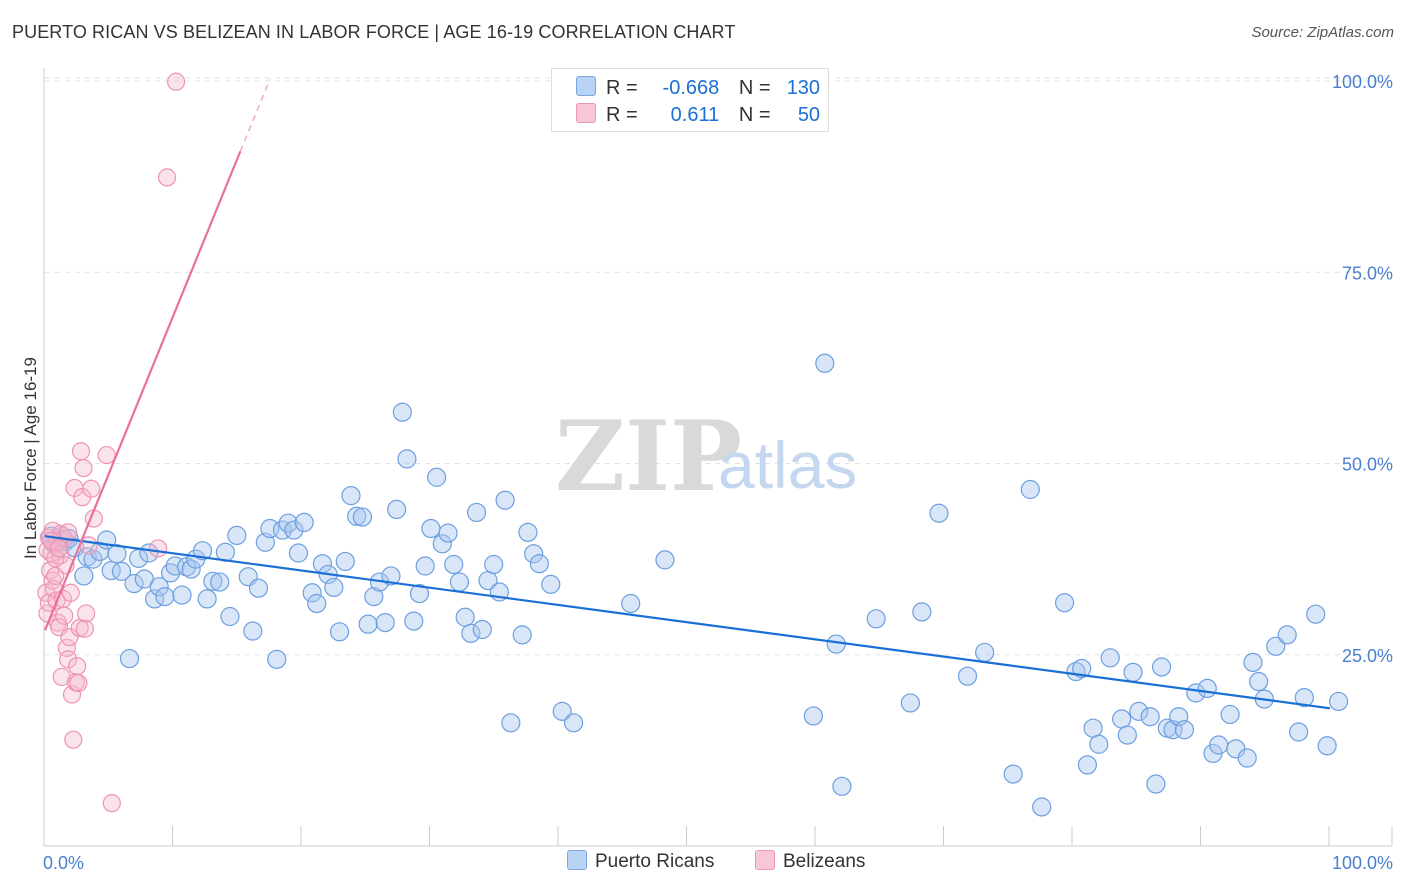 The width and height of the screenshot is (1406, 892). Describe the element at coordinates (586, 86) in the screenshot. I see `legend-swatch-blue` at that location.